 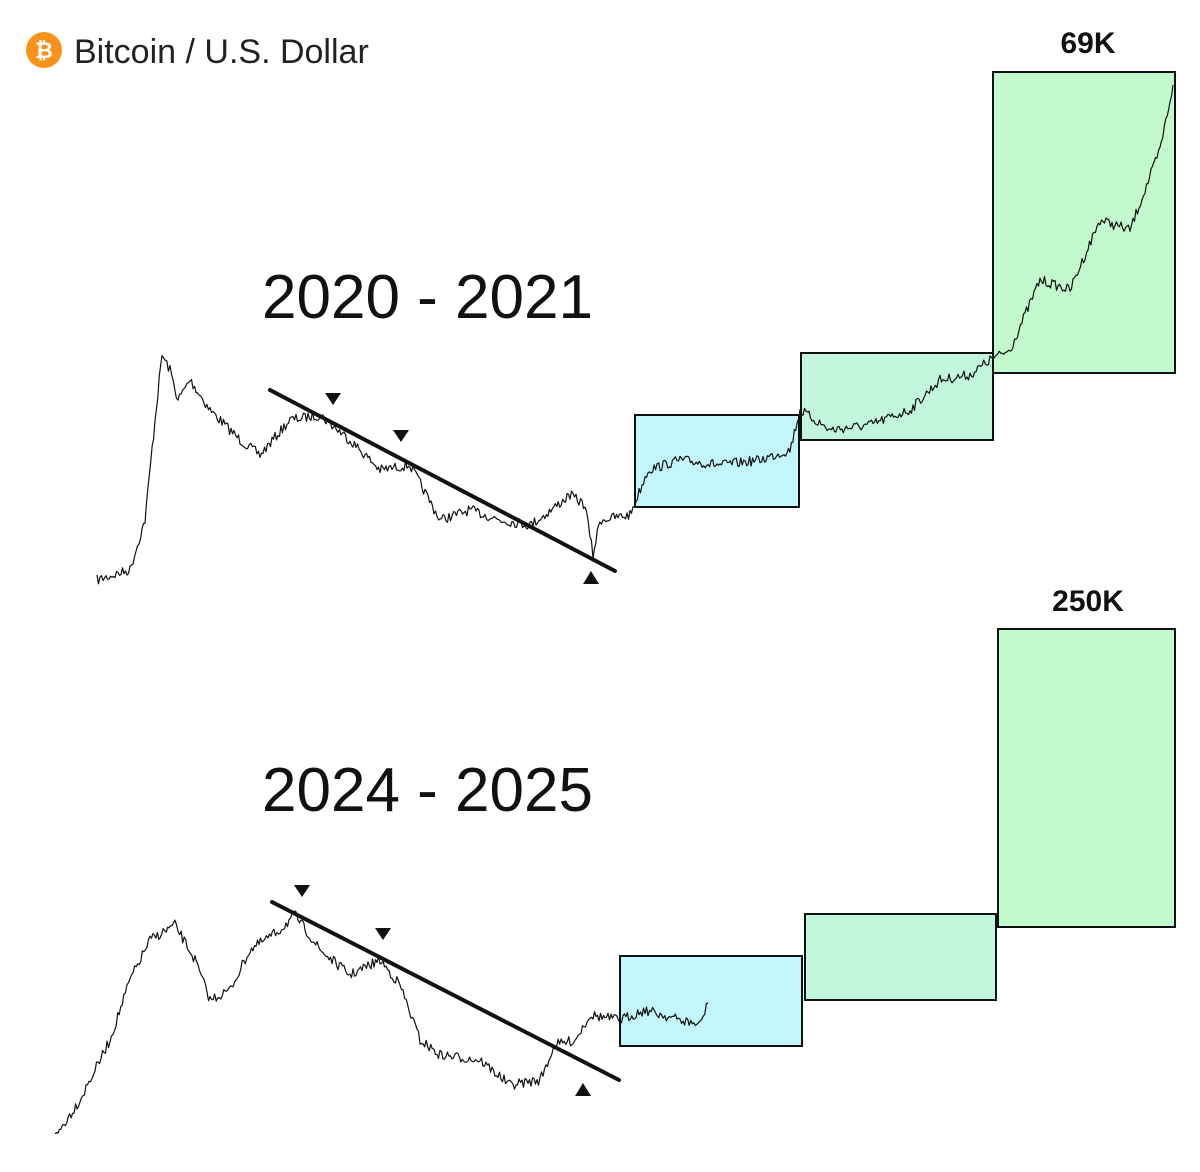 I want to click on bitcoin-icon, so click(x=44, y=50).